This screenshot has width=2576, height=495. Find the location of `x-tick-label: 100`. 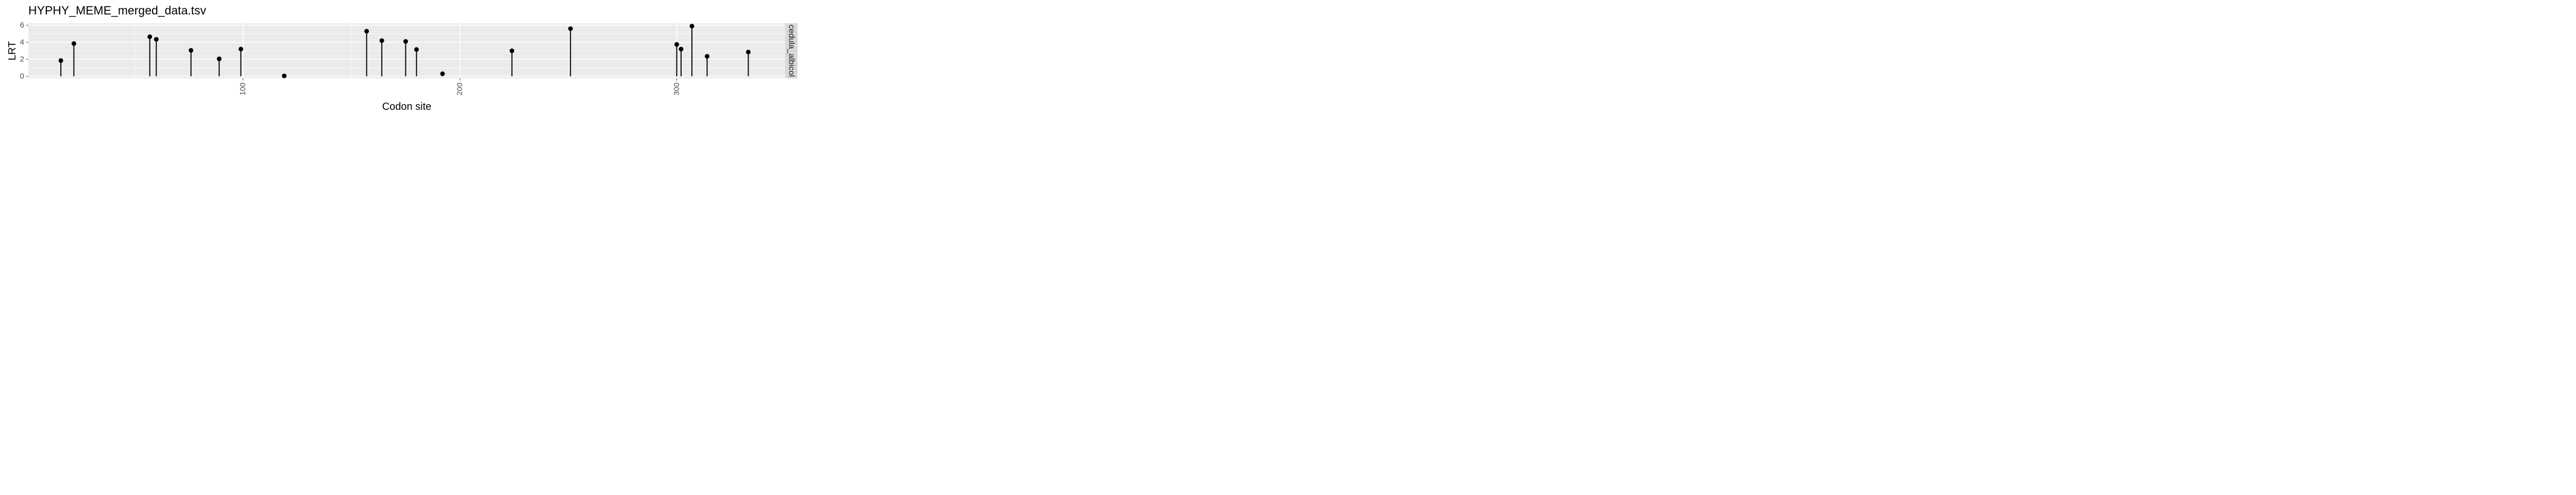

x-tick-label: 100 is located at coordinates (243, 89).